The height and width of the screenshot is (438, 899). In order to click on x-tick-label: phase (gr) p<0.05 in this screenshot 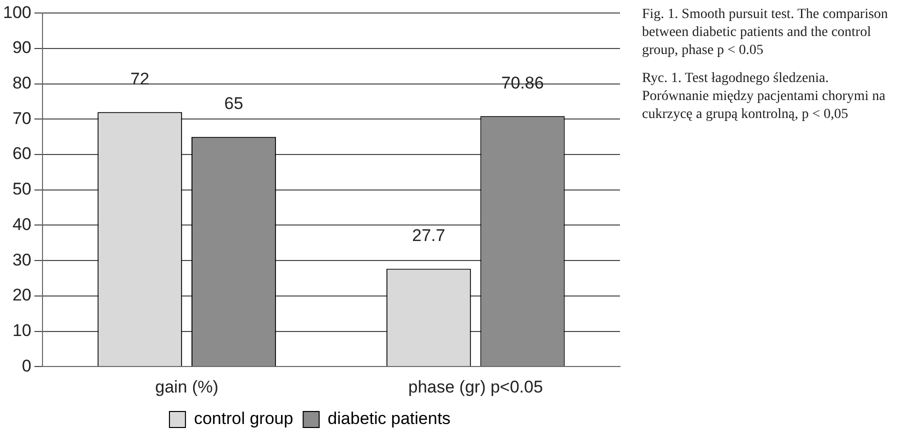, I will do `click(475, 386)`.